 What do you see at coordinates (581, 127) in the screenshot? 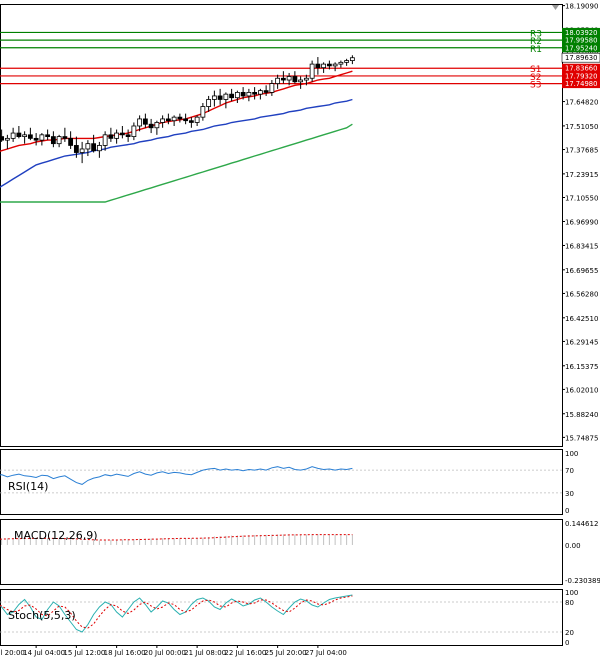
I see `price-tick-label: 17.51050` at bounding box center [581, 127].